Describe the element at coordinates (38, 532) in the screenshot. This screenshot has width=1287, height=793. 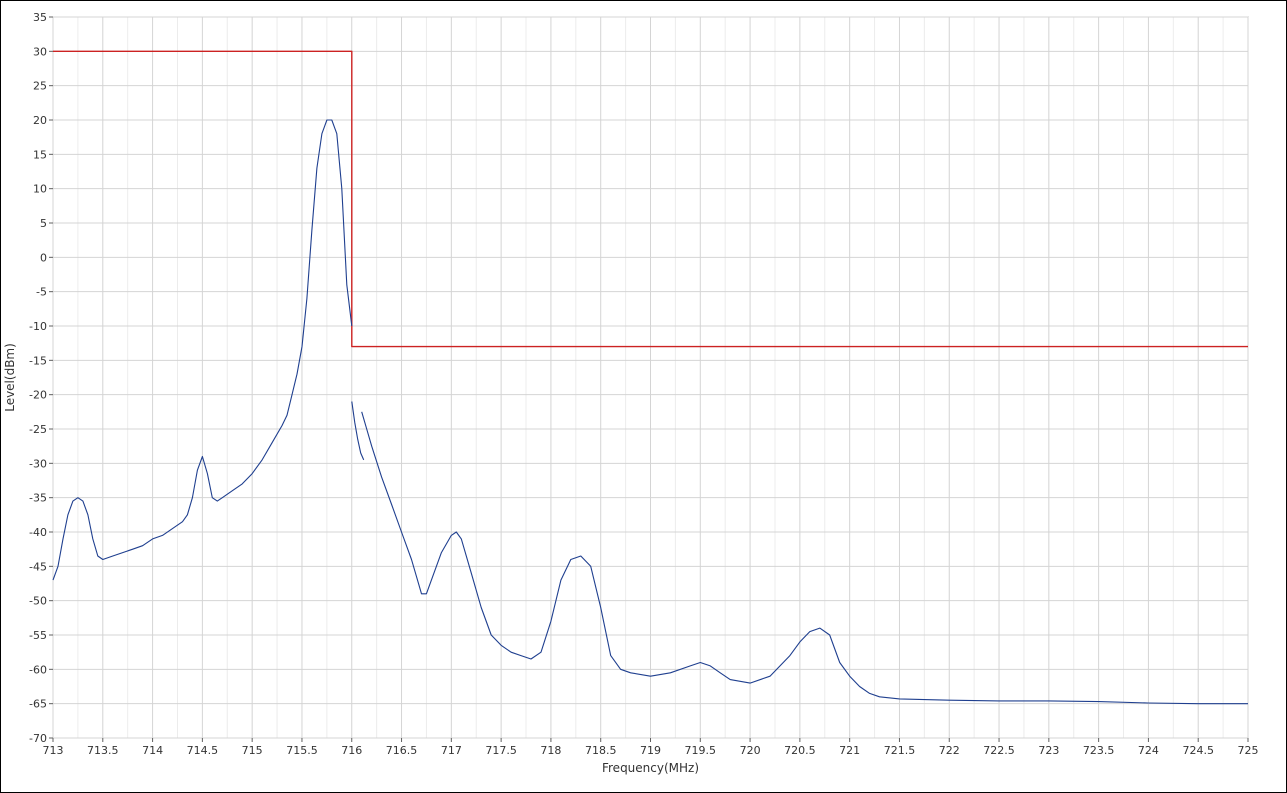
I see `y-tick-label: -40` at that location.